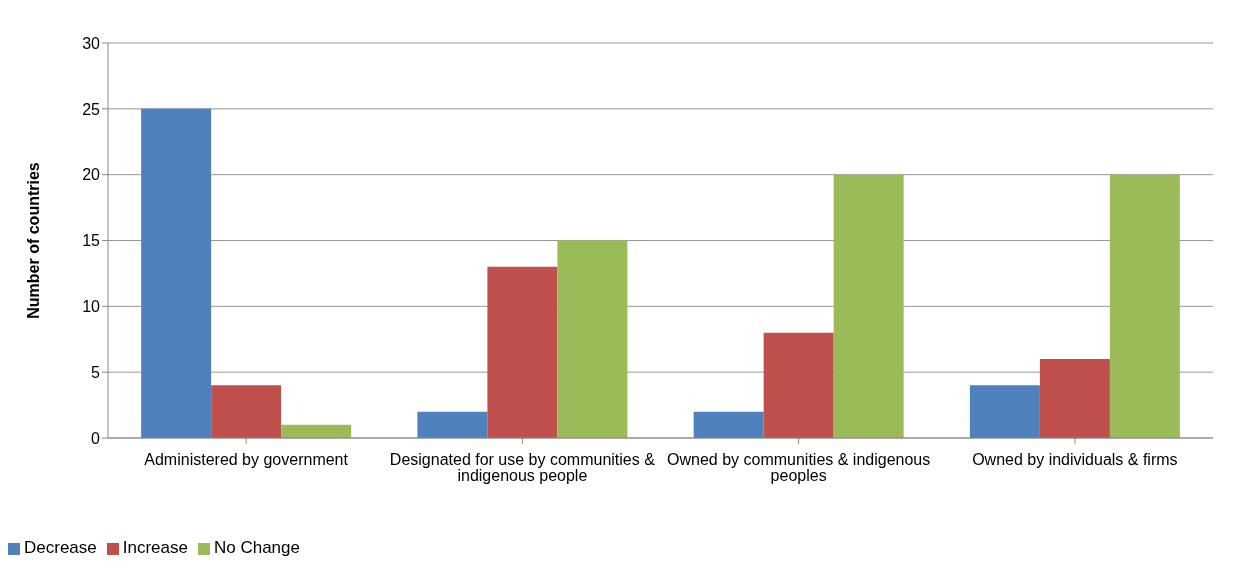  I want to click on x-tick-label: Owned by communities & indigenous peoples, so click(799, 468).